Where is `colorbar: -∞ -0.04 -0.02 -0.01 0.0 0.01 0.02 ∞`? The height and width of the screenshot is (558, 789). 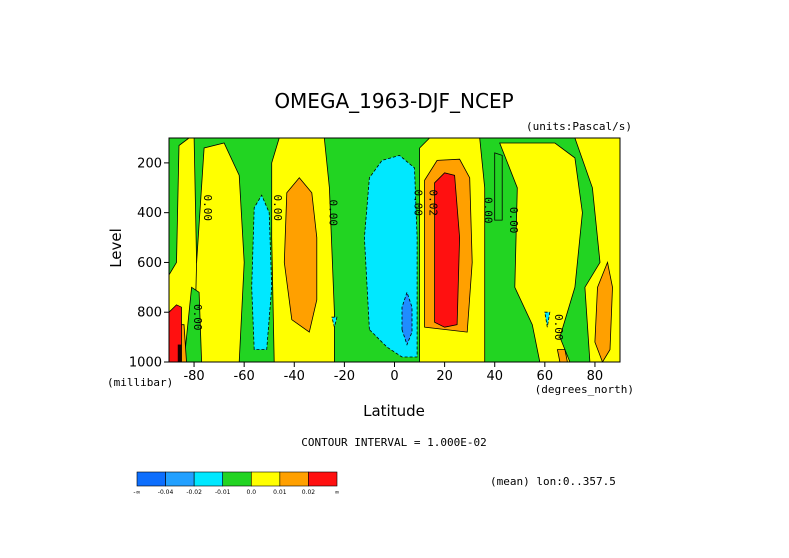 colorbar: -∞ -0.04 -0.02 -0.01 0.0 0.01 0.02 ∞ is located at coordinates (236, 483).